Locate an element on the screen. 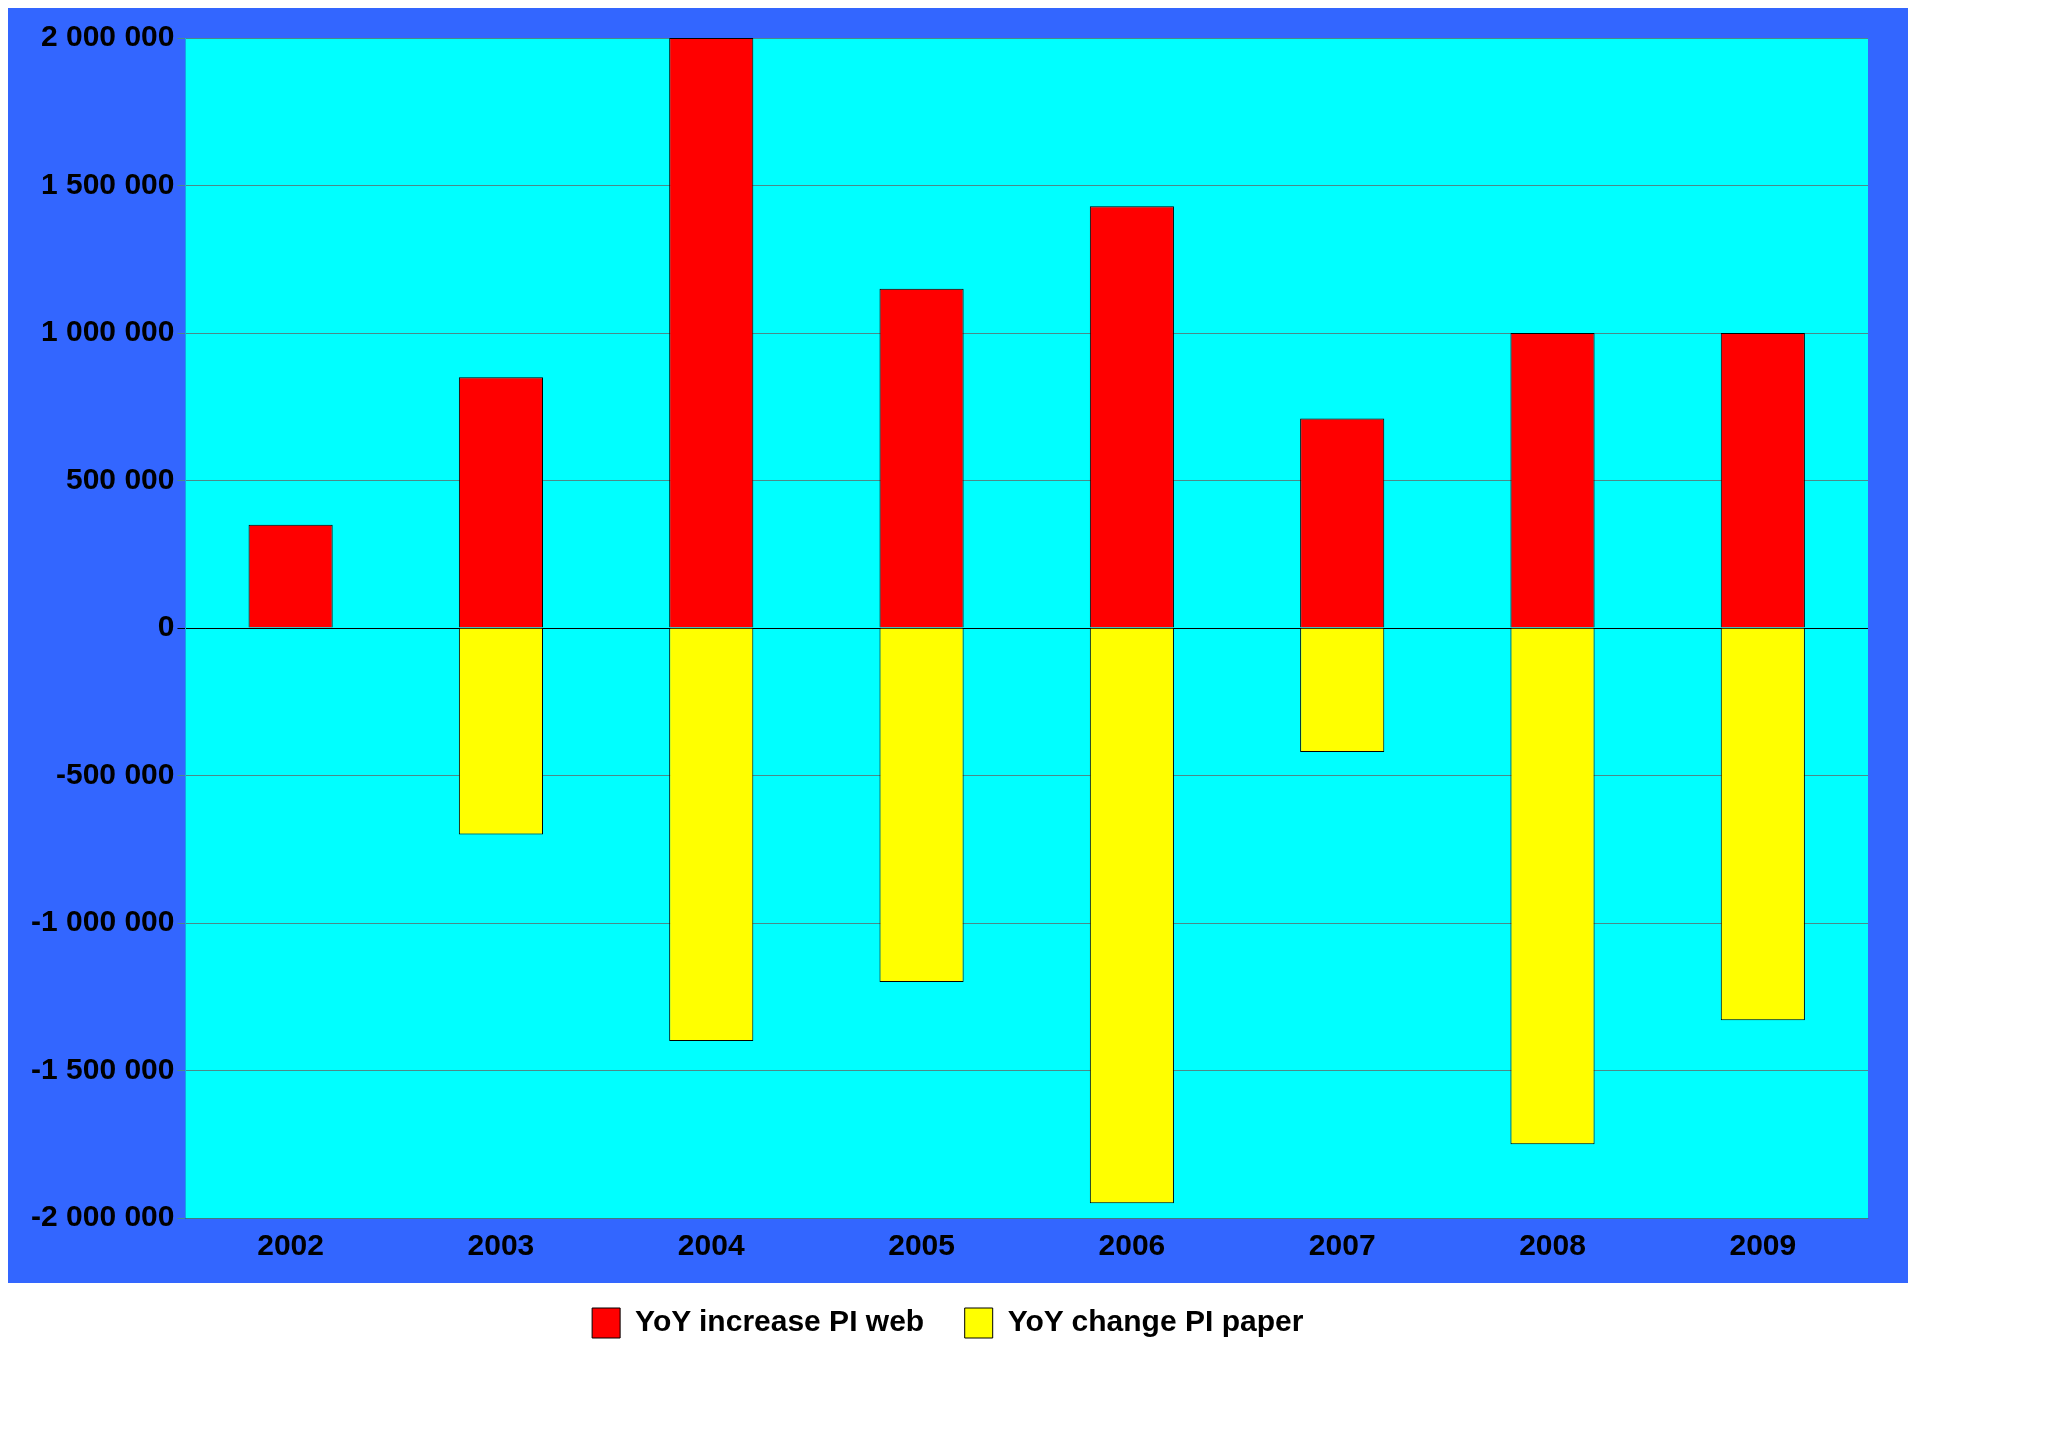 The image size is (2048, 1447). x-tick-label: 2007 is located at coordinates (1342, 1245).